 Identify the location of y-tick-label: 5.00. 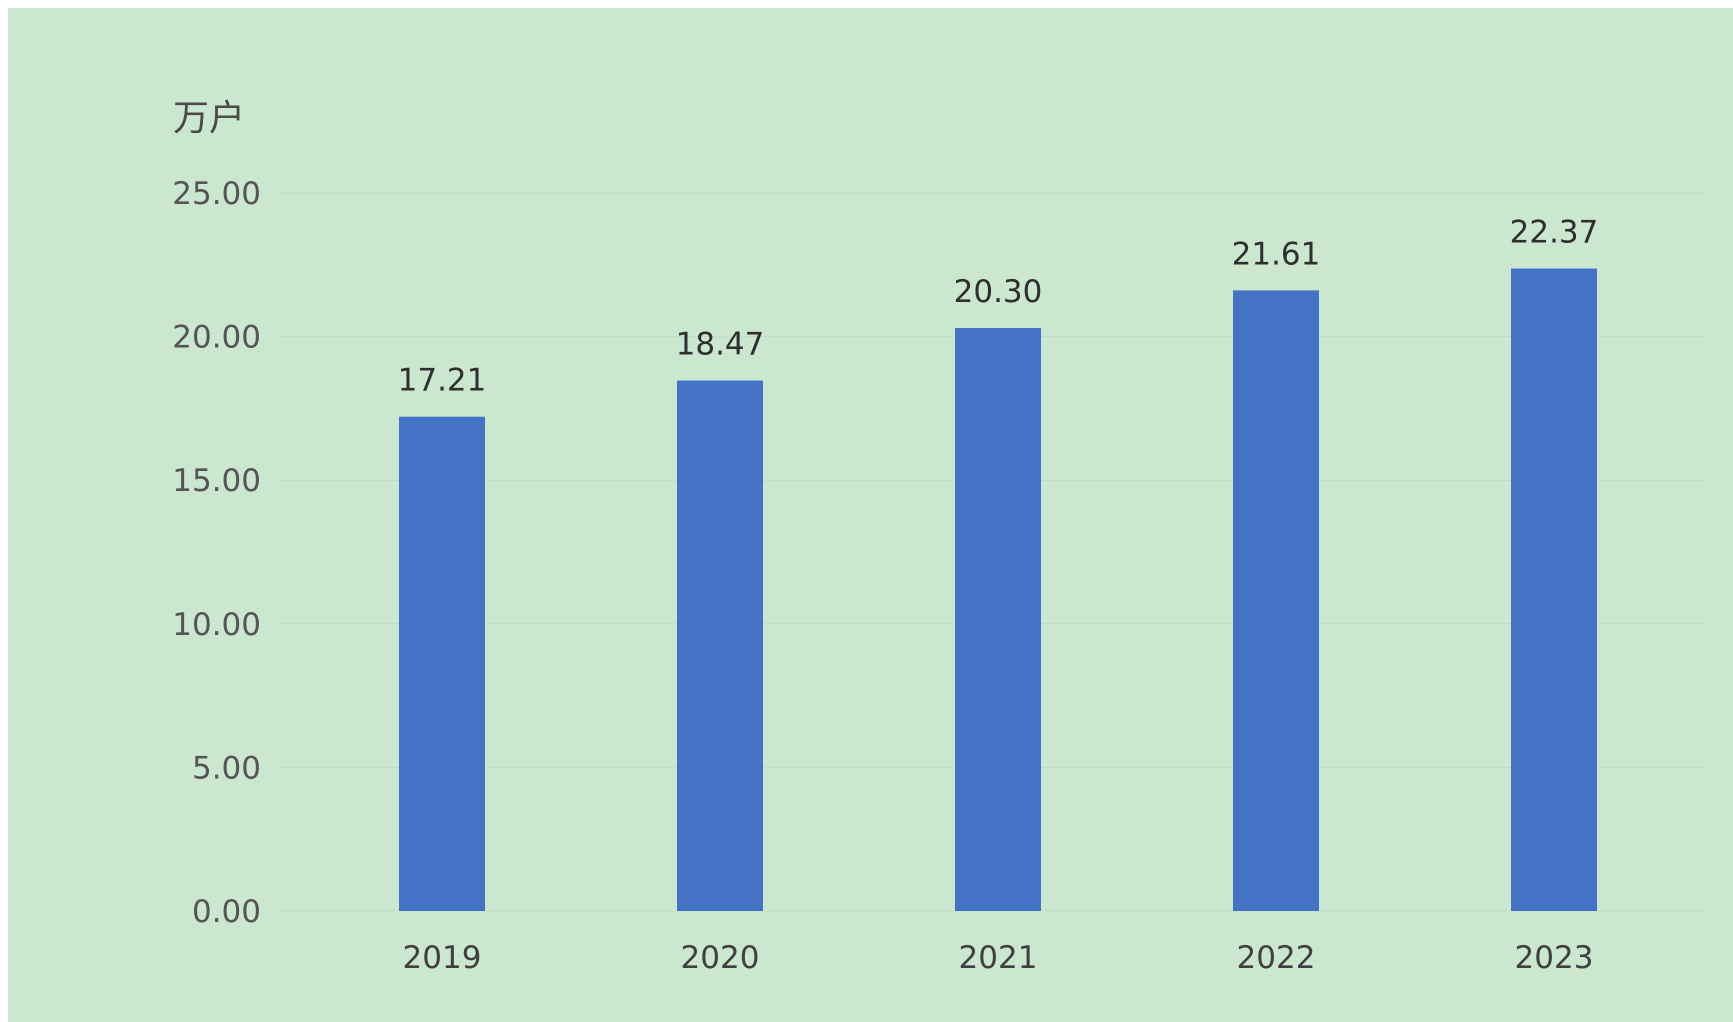
(226, 768).